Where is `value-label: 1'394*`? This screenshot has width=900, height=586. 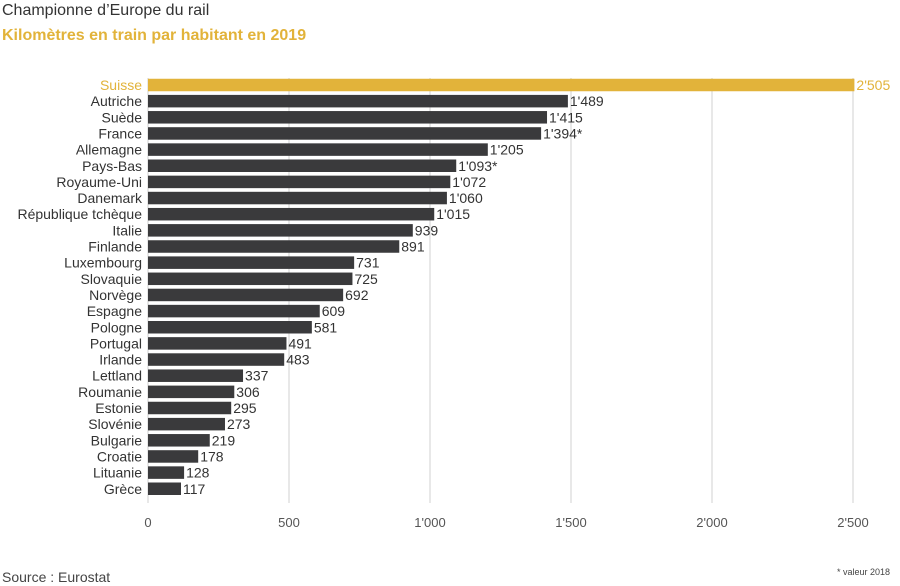
value-label: 1'394* is located at coordinates (563, 133).